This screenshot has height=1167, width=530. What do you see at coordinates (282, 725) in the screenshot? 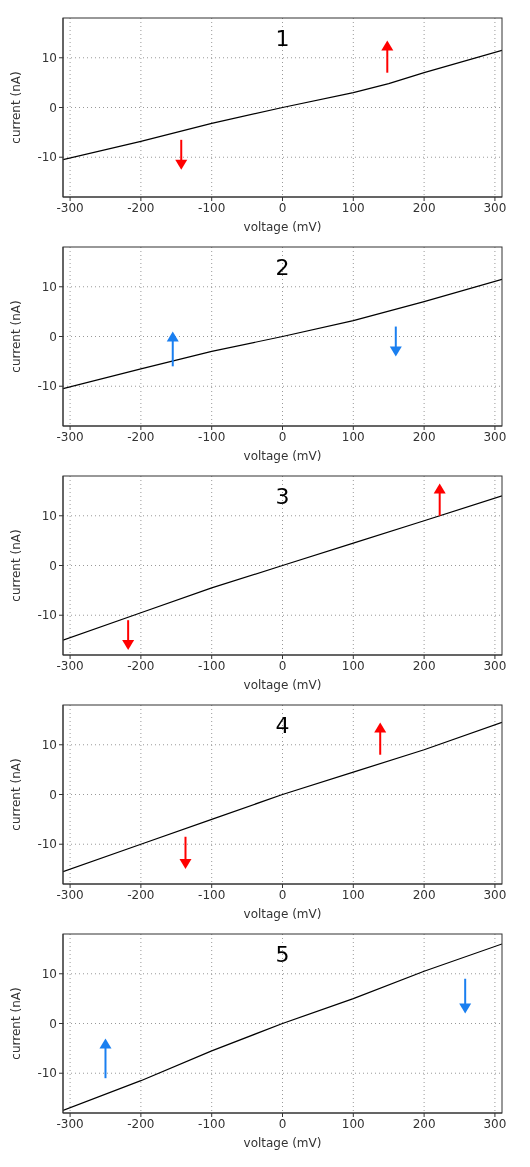
I see `chart-title: 4` at bounding box center [282, 725].